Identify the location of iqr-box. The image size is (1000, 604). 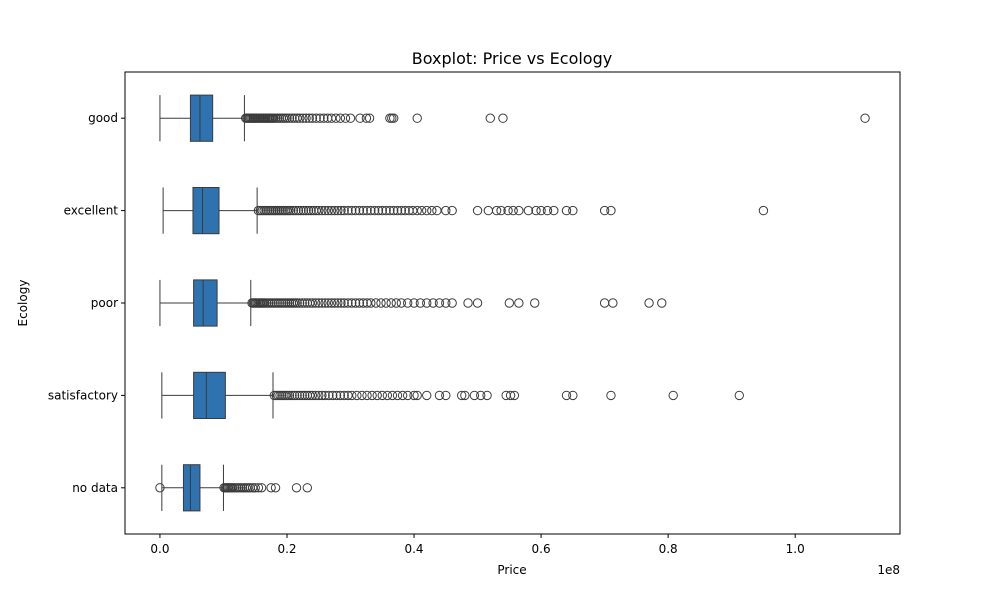
(191, 488).